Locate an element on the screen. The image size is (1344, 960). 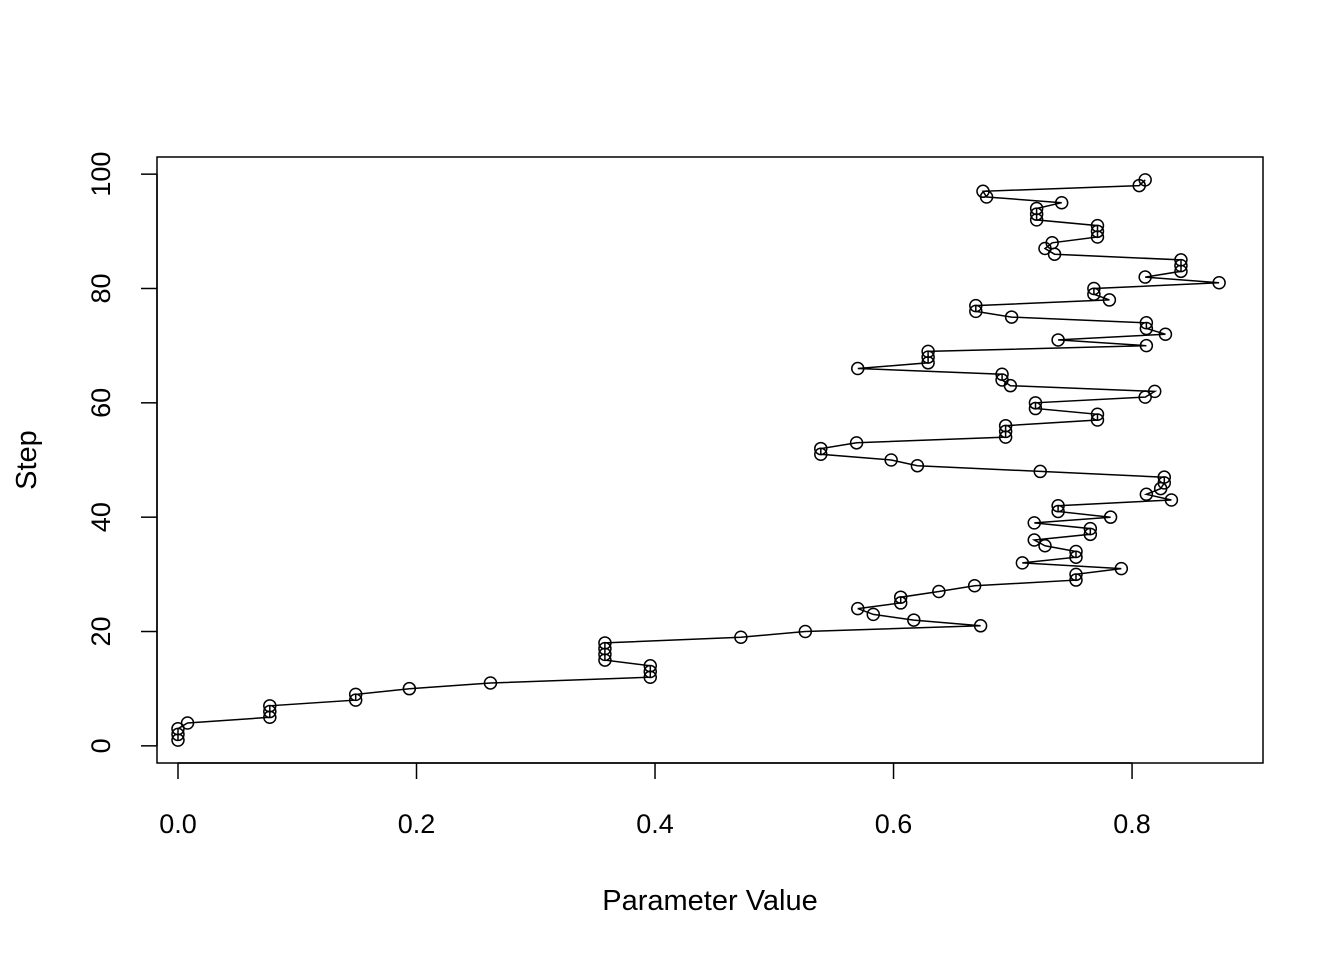
y-axis-title: Step is located at coordinates (27, 460).